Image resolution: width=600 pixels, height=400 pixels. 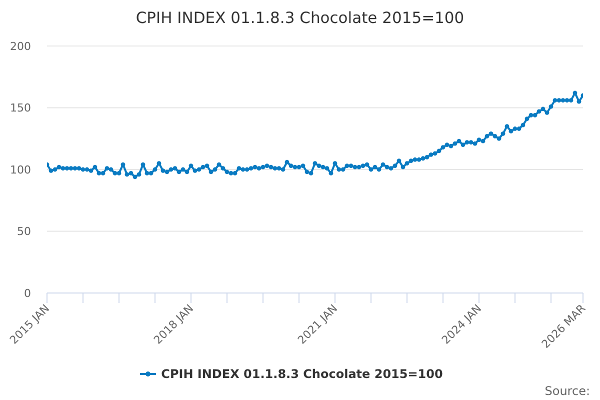 What do you see at coordinates (567, 391) in the screenshot?
I see `source-note: Source:` at bounding box center [567, 391].